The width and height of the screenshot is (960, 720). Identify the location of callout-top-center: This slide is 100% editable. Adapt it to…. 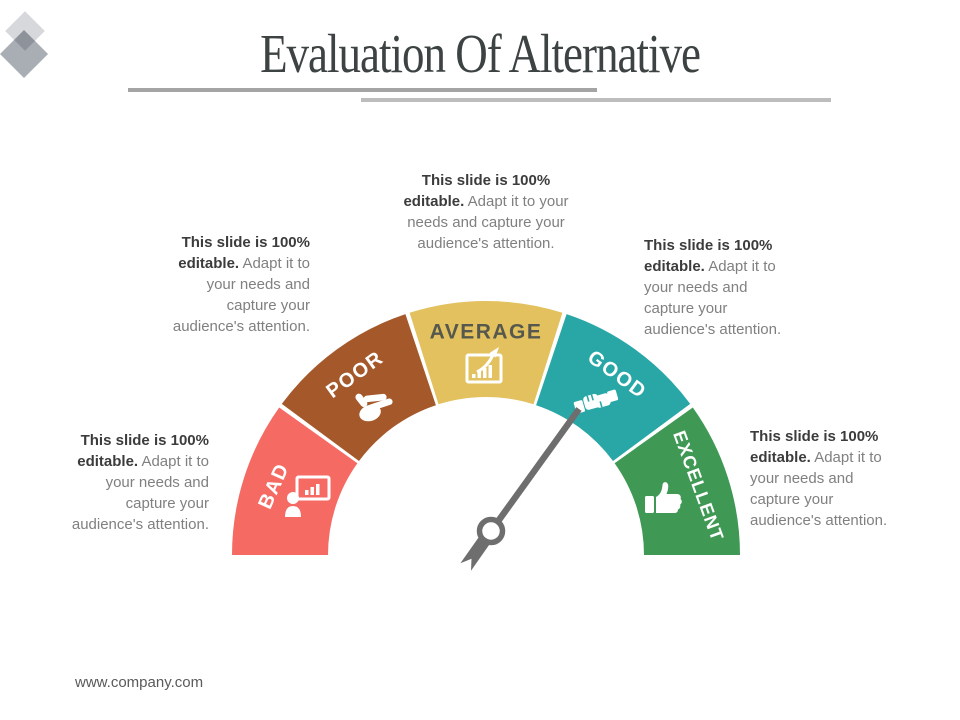
(486, 212).